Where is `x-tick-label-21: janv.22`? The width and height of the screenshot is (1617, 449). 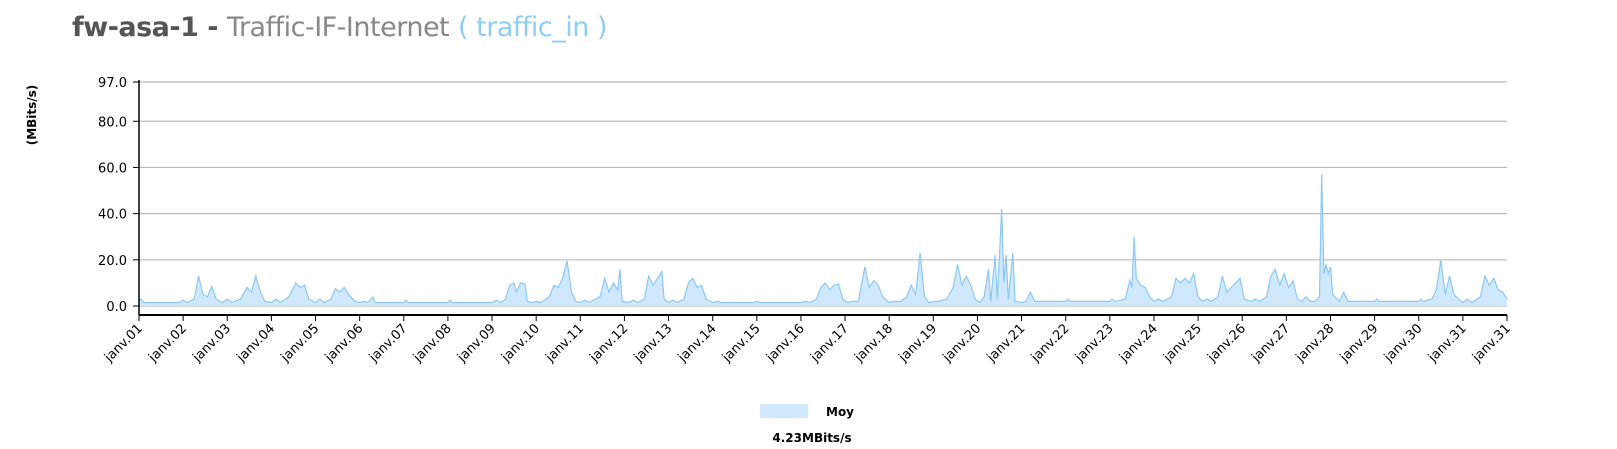 x-tick-label-21: janv.22 is located at coordinates (1050, 343).